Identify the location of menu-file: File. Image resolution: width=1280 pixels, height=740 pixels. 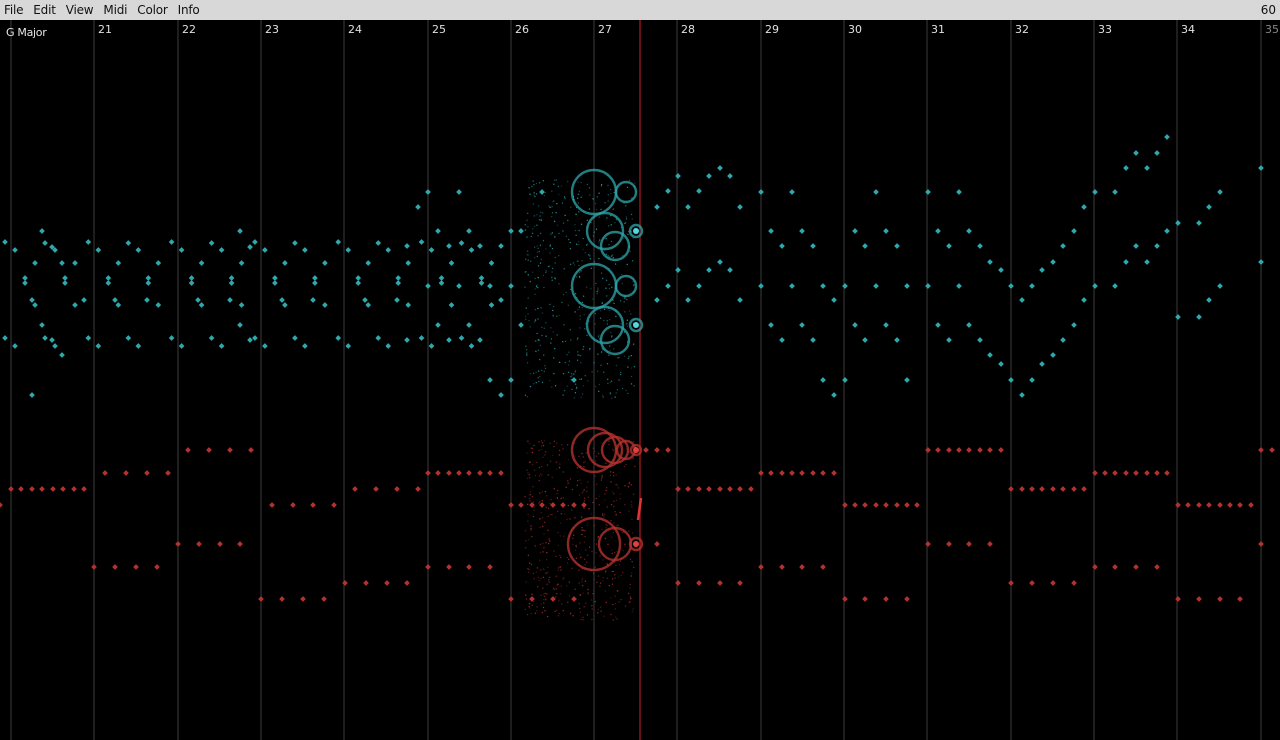
(14, 10).